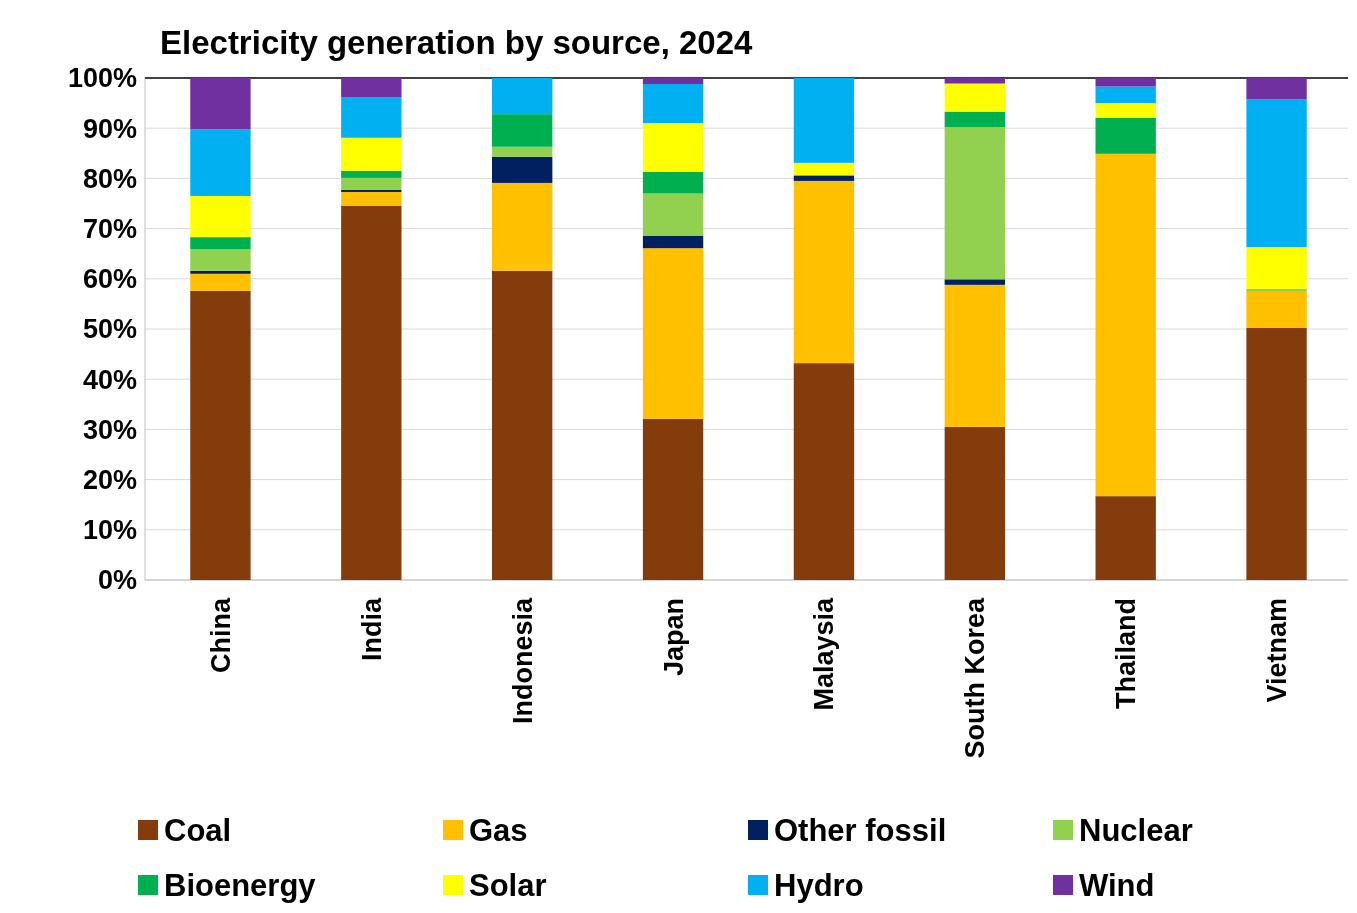  What do you see at coordinates (109, 329) in the screenshot?
I see `y-tick-label: 50%` at bounding box center [109, 329].